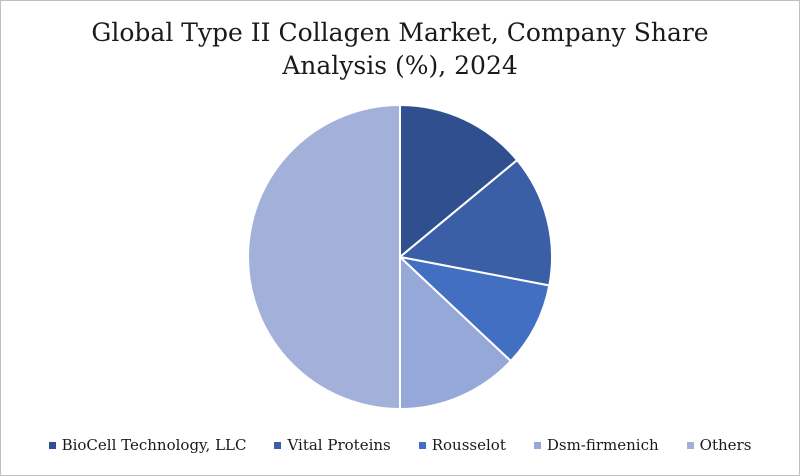 The height and width of the screenshot is (476, 800). I want to click on legend-item: Dsm-firmenich, so click(596, 445).